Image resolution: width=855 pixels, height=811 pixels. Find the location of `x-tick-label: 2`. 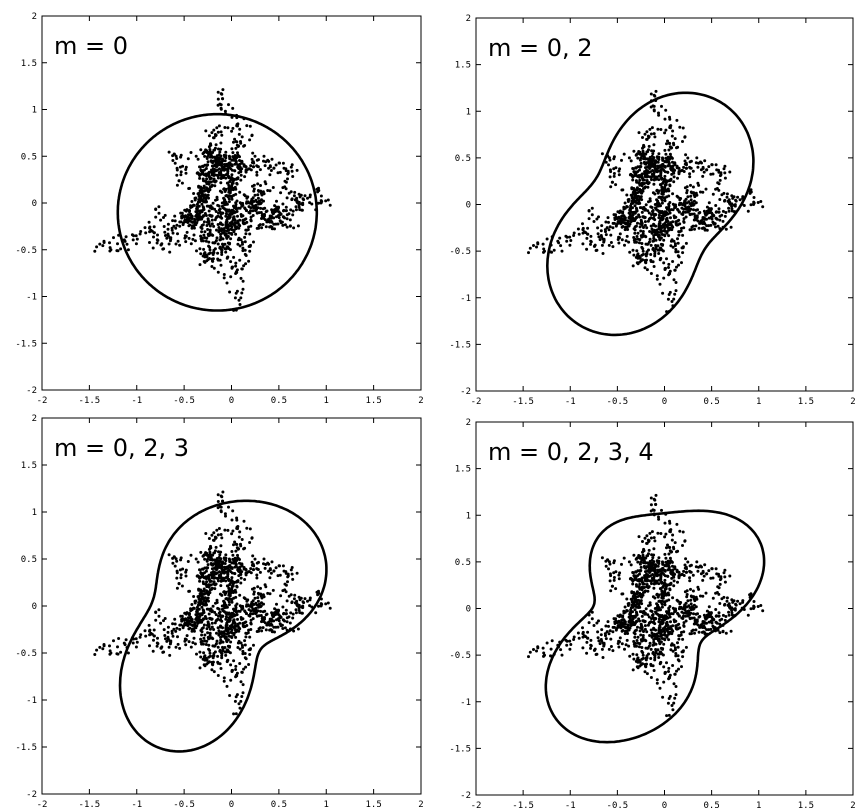

x-tick-label: 2 is located at coordinates (852, 402).